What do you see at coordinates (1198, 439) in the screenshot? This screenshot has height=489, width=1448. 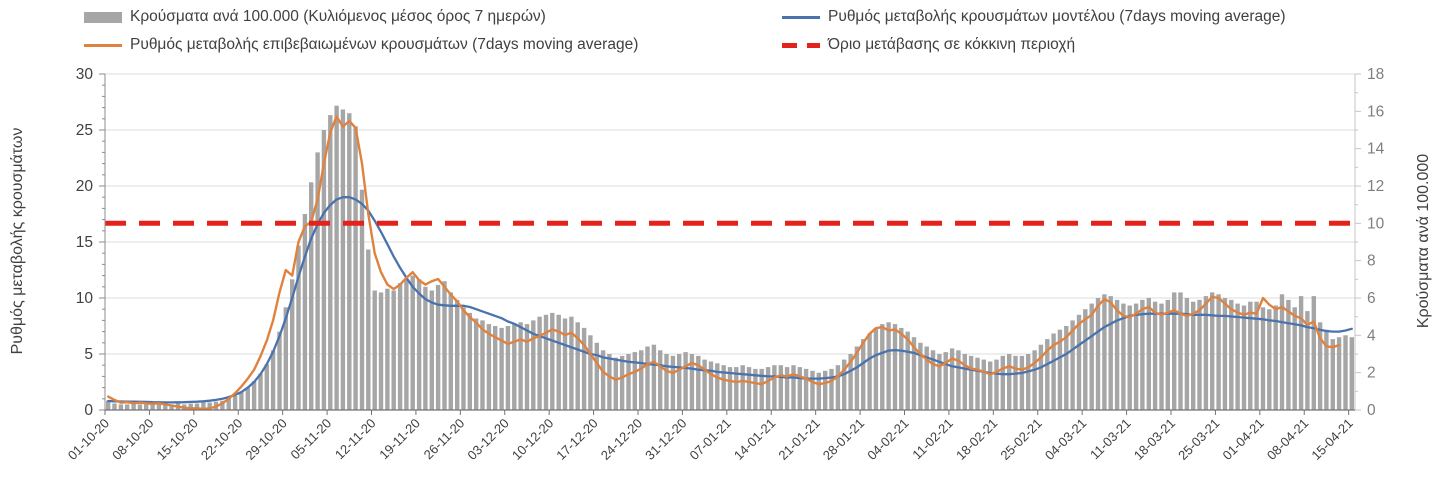 I see `svg-text: 25-03-21` at bounding box center [1198, 439].